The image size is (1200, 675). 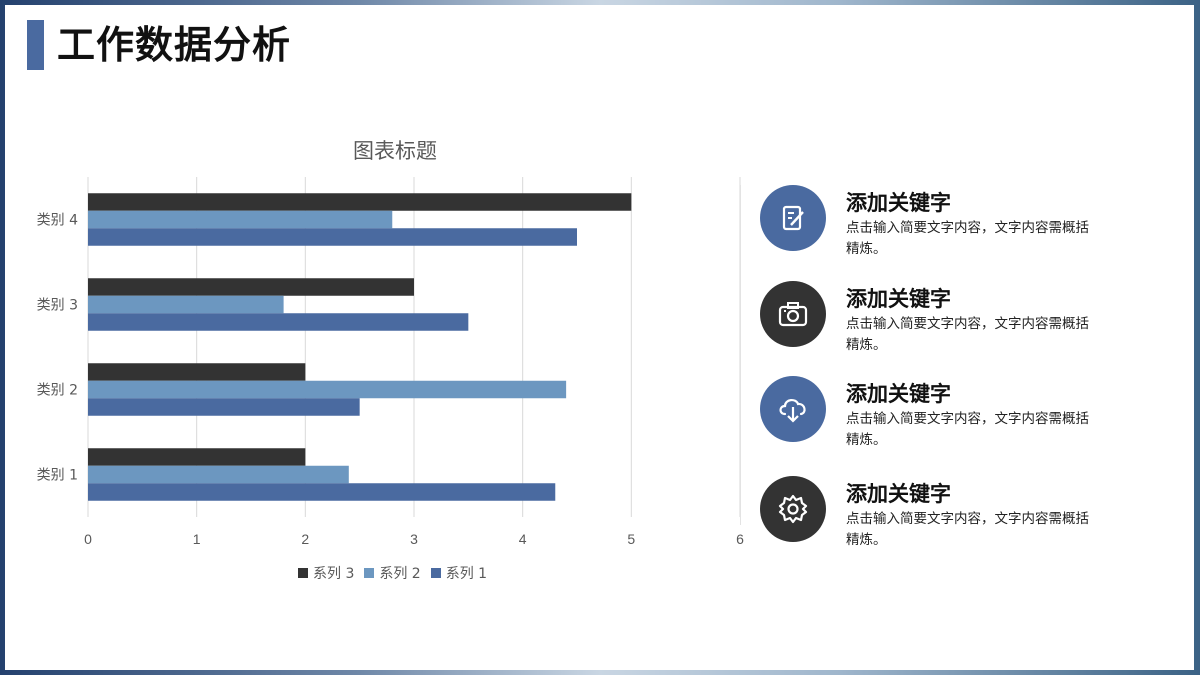 What do you see at coordinates (88, 539) in the screenshot?
I see `x-tick-label: 0` at bounding box center [88, 539].